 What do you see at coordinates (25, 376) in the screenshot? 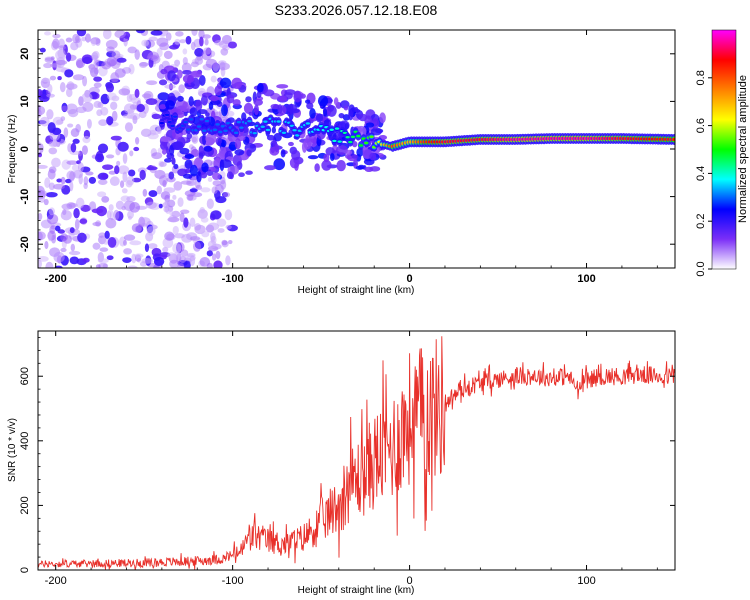
I see `snr-y-tick-label: 600` at bounding box center [25, 376].